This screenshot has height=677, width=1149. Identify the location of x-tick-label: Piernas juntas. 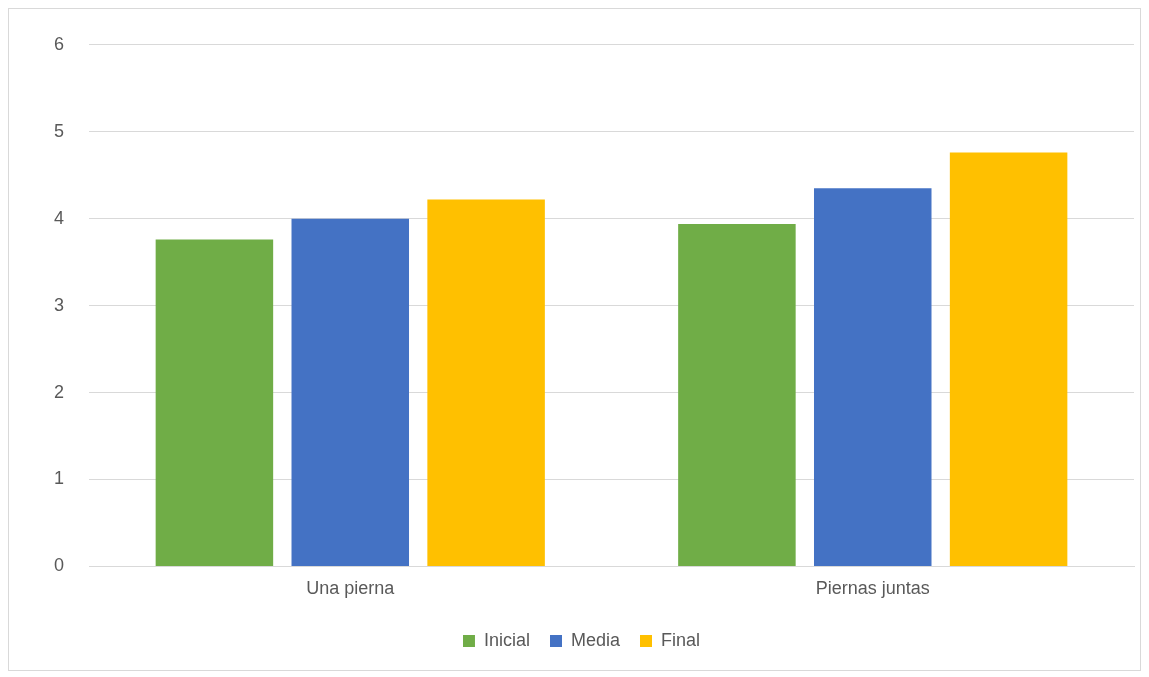
(872, 588).